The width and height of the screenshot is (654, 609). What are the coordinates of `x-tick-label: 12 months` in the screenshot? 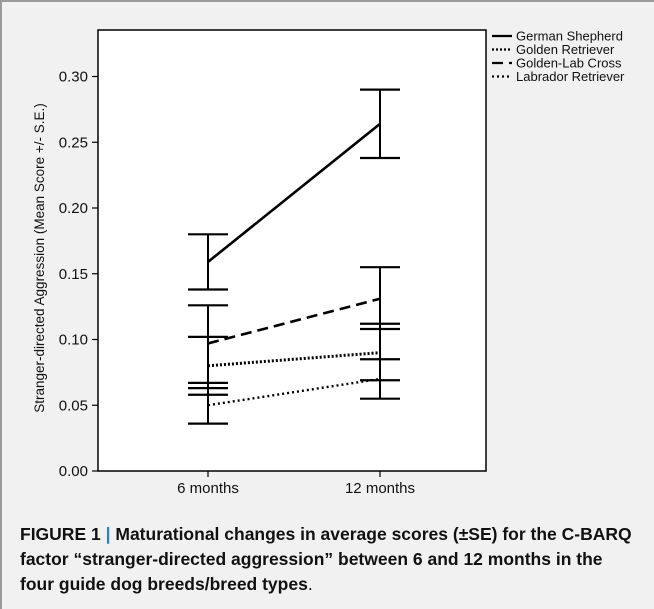 It's located at (380, 488).